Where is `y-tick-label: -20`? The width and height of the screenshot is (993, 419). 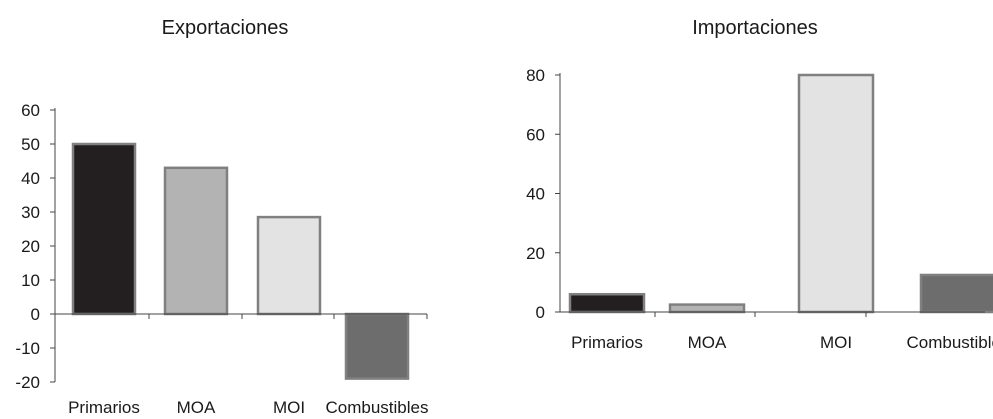 y-tick-label: -20 is located at coordinates (27, 382).